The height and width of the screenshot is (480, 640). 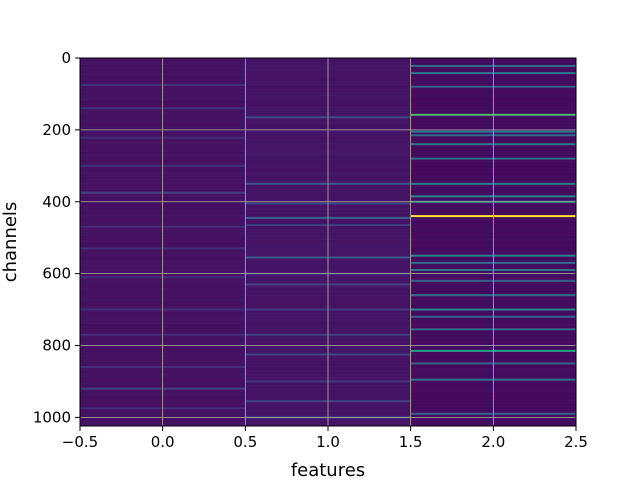 I want to click on x-axis-label: features, so click(x=328, y=470).